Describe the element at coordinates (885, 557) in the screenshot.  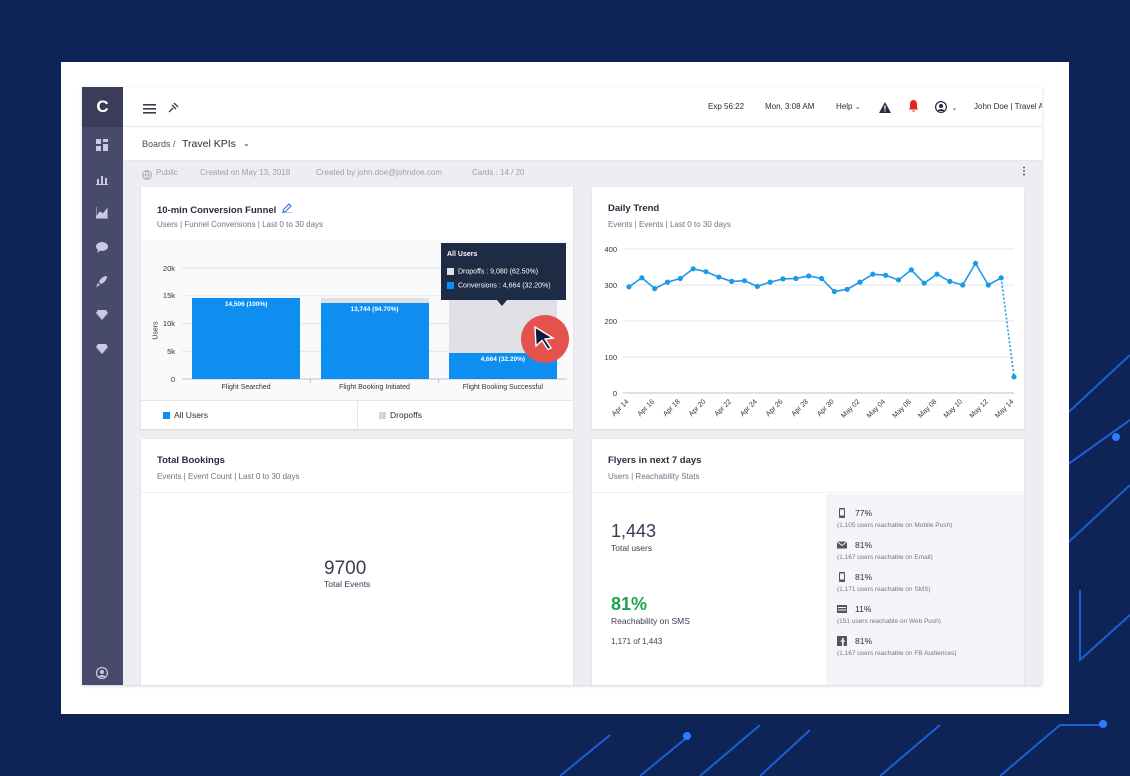
I see `channel-desc: (1,167 users reachable on Email)` at that location.